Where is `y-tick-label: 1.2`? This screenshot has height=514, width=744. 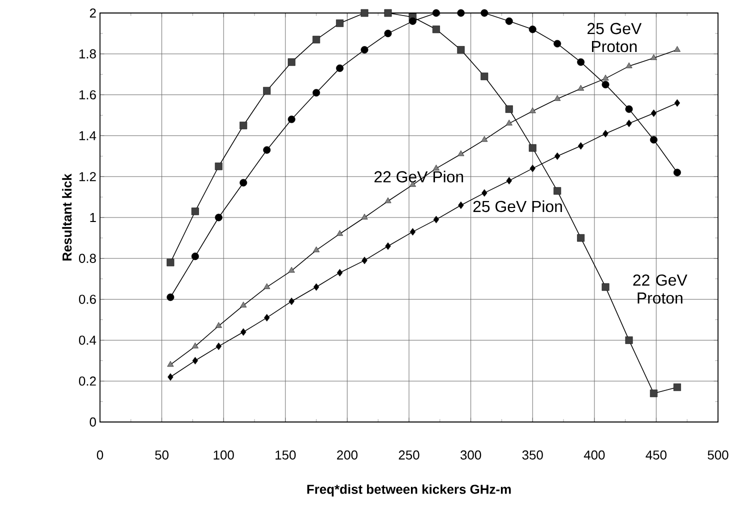 y-tick-label: 1.2 is located at coordinates (87, 177).